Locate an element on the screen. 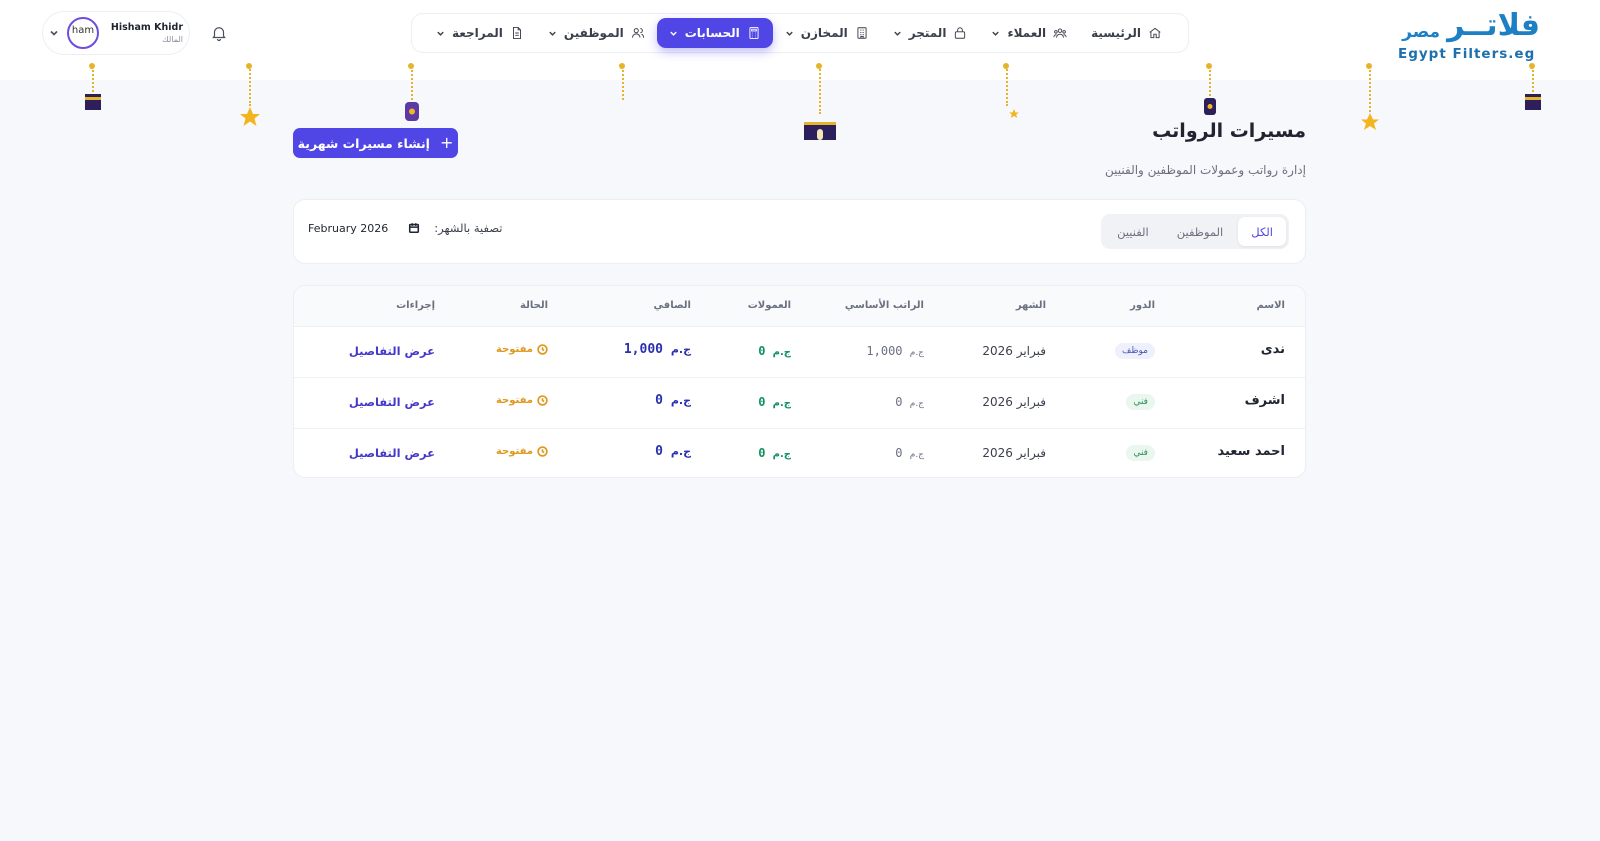 This screenshot has height=841, width=1600. calculator-icon is located at coordinates (754, 33).